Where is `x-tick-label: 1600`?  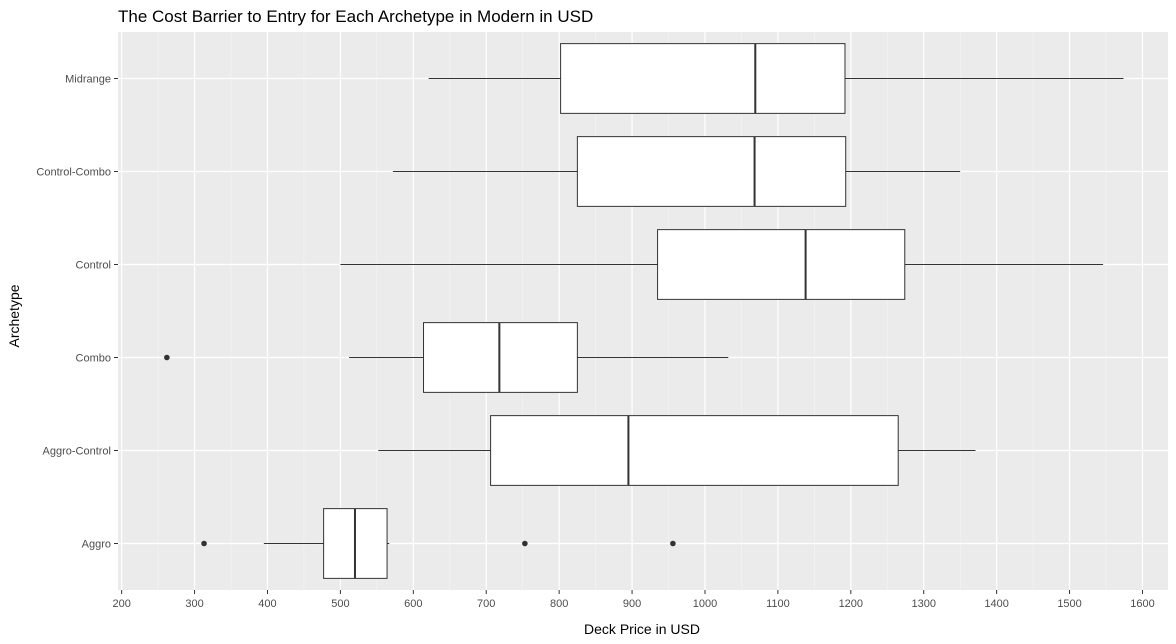
x-tick-label: 1600 is located at coordinates (1142, 604).